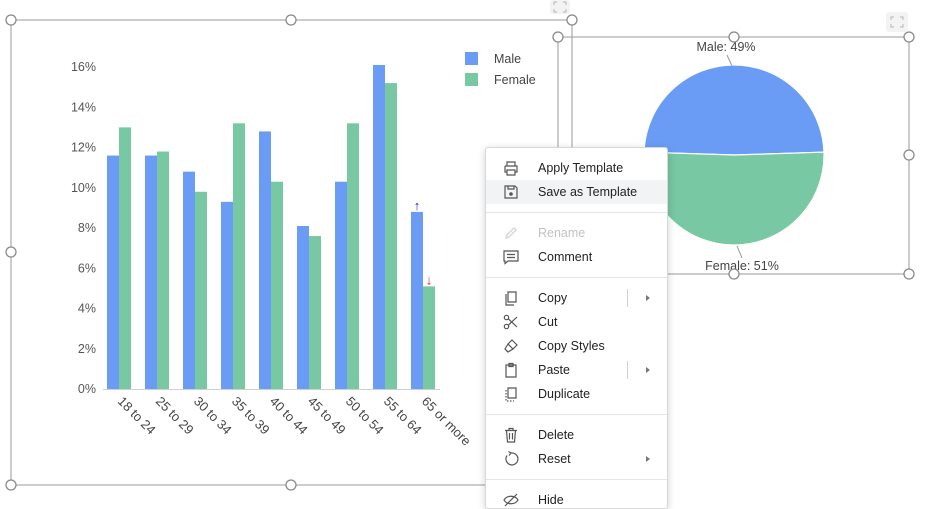  What do you see at coordinates (403, 416) in the screenshot?
I see `x-tick-label: 55 to 64` at bounding box center [403, 416].